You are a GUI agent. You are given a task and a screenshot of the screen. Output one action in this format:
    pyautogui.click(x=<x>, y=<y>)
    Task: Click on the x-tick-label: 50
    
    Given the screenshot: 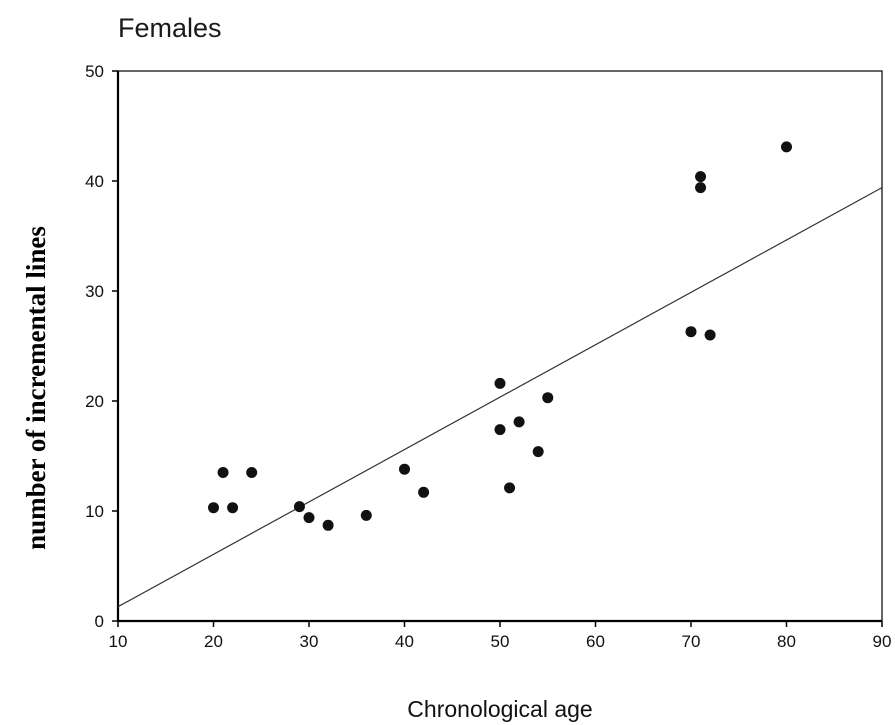 What is the action you would take?
    pyautogui.click(x=500, y=641)
    